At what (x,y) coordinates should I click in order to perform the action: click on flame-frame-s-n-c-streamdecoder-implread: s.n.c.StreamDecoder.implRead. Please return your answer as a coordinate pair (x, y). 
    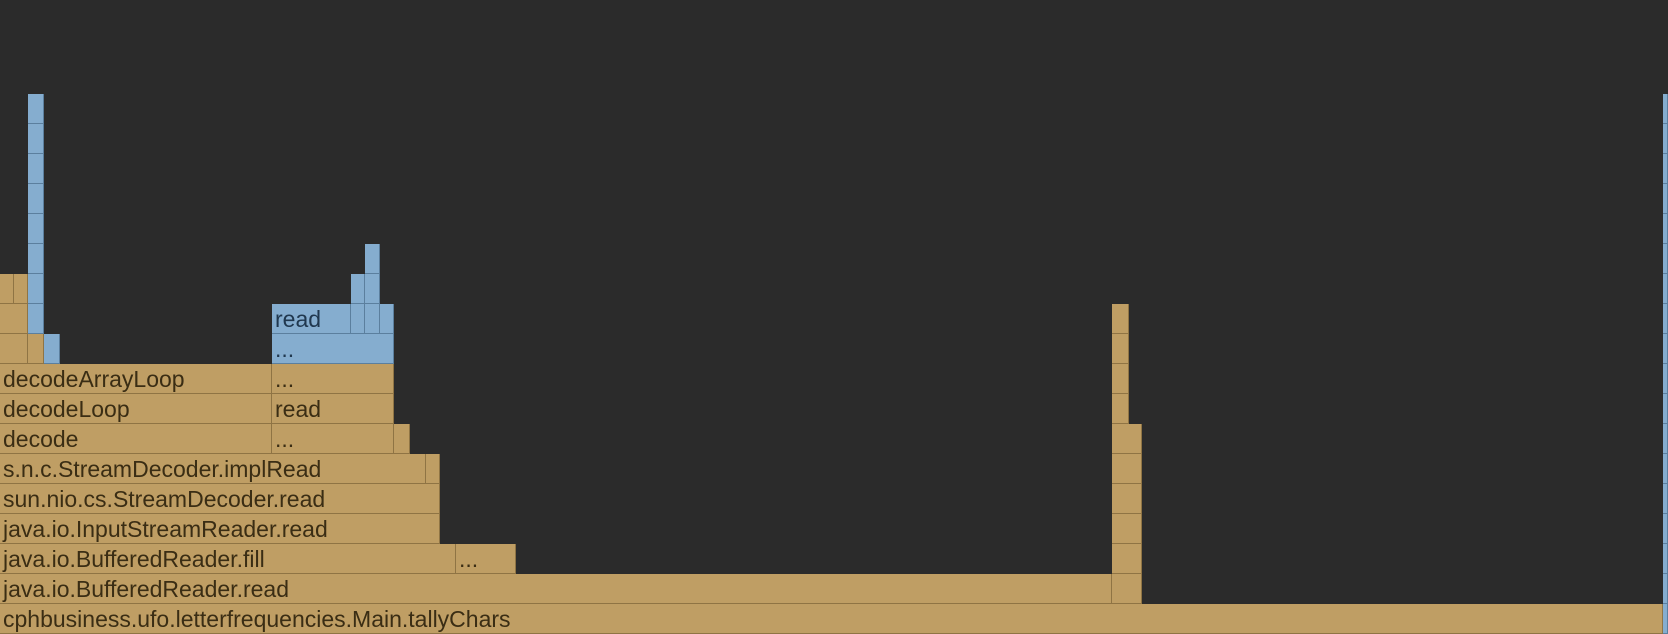
    Looking at the image, I should click on (213, 469).